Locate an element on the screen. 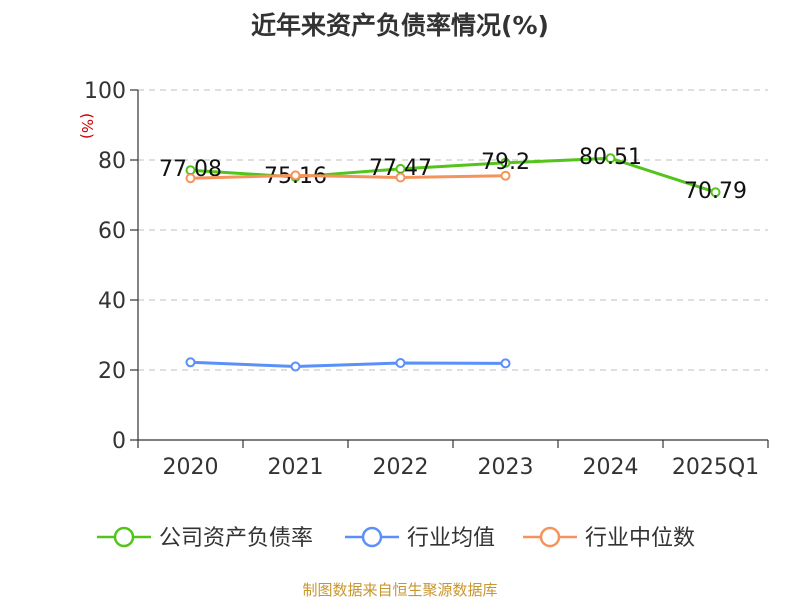 Image resolution: width=800 pixels, height=600 pixels. legend-label: 行业中位数 is located at coordinates (640, 538).